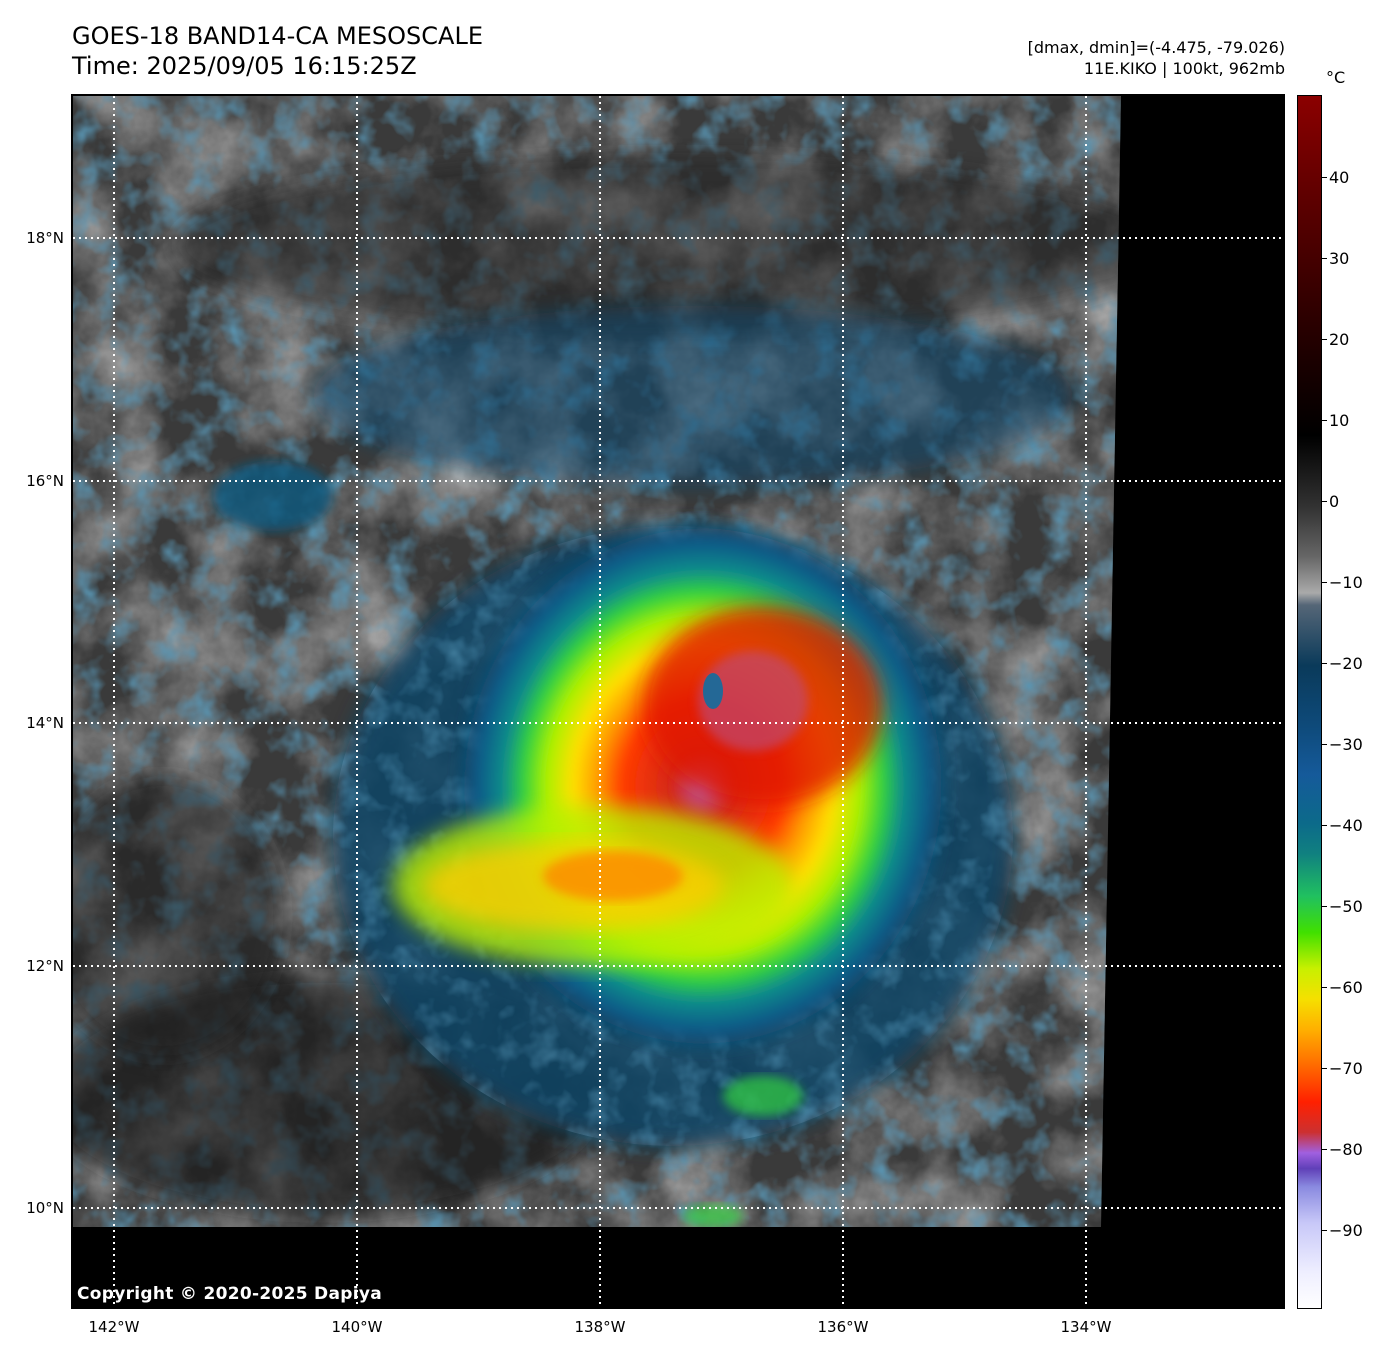 The image size is (1390, 1359). What do you see at coordinates (1309, 702) in the screenshot?
I see `temperature-colorbar` at bounding box center [1309, 702].